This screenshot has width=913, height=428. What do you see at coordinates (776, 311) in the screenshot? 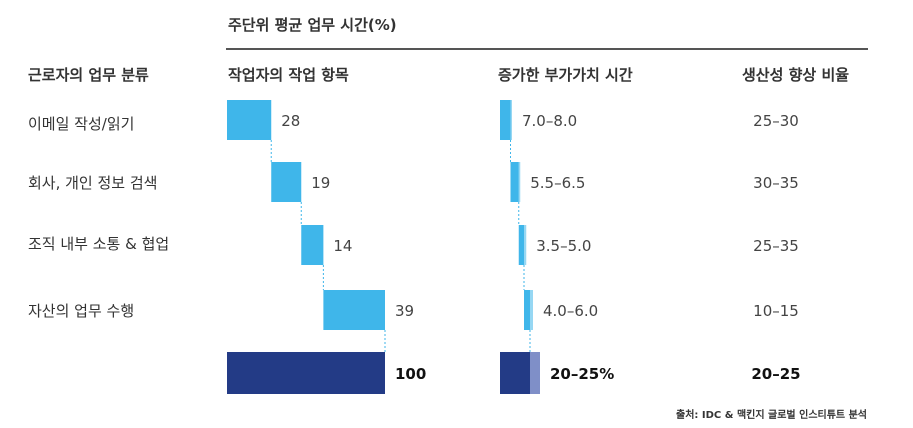
I see `productivity-value-label: 10–15` at bounding box center [776, 311].